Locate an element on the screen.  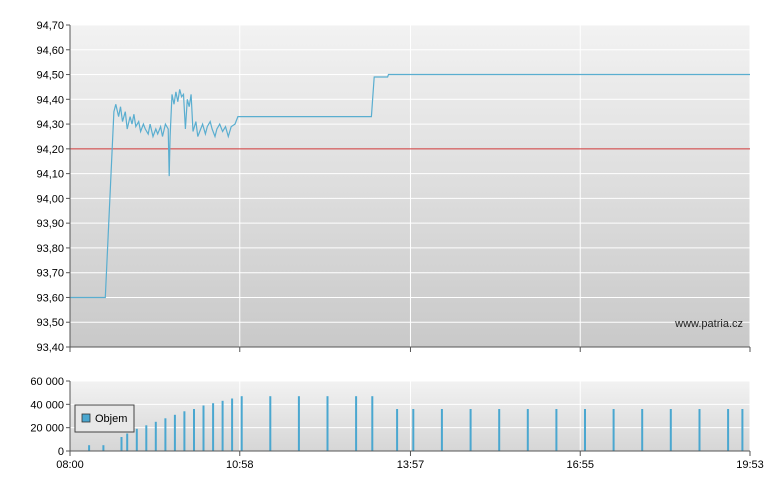
watermark-text: www.patria.cz is located at coordinates (708, 324).